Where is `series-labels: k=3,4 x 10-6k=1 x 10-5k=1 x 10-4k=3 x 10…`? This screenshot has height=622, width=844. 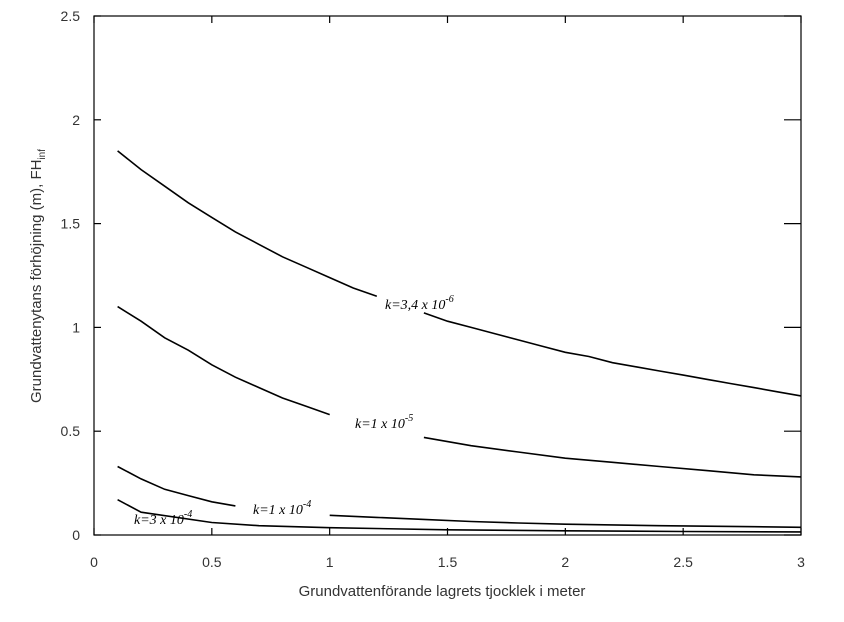
series-labels: k=3,4 x 10-6k=1 x 10-5k=1 x 10-4k=3 x 10… is located at coordinates (294, 411).